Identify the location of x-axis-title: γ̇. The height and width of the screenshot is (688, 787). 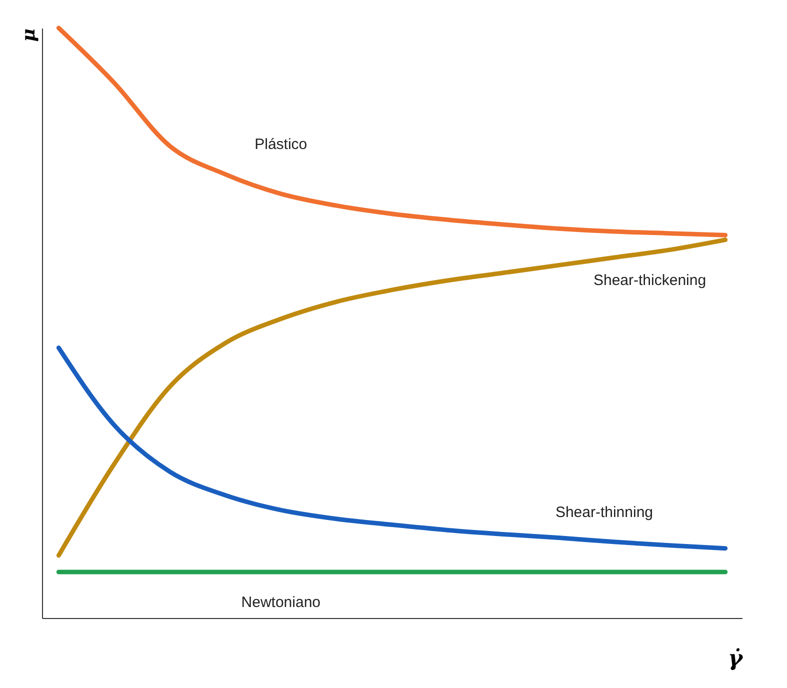
(736, 659).